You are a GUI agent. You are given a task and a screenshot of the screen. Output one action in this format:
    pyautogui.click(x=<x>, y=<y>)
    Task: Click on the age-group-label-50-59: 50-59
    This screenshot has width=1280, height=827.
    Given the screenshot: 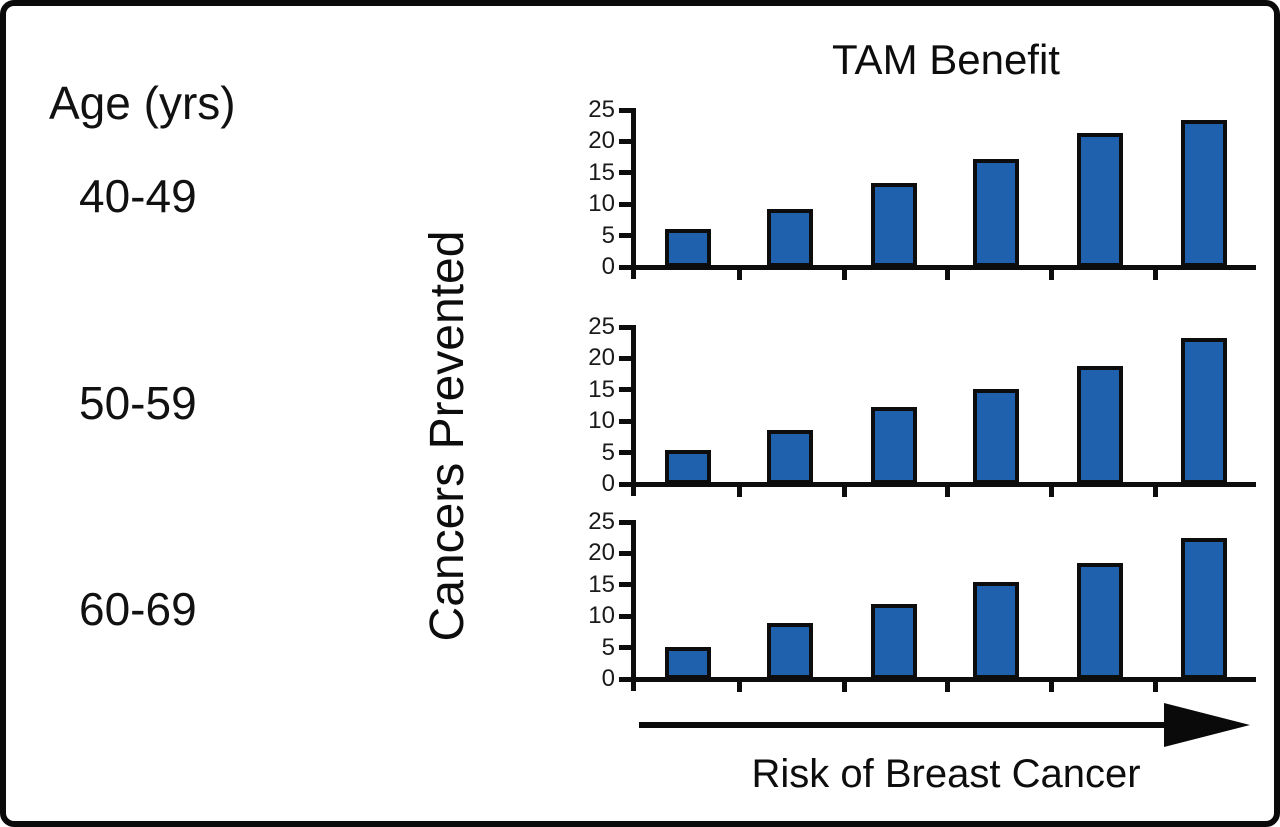 What is the action you would take?
    pyautogui.click(x=138, y=403)
    